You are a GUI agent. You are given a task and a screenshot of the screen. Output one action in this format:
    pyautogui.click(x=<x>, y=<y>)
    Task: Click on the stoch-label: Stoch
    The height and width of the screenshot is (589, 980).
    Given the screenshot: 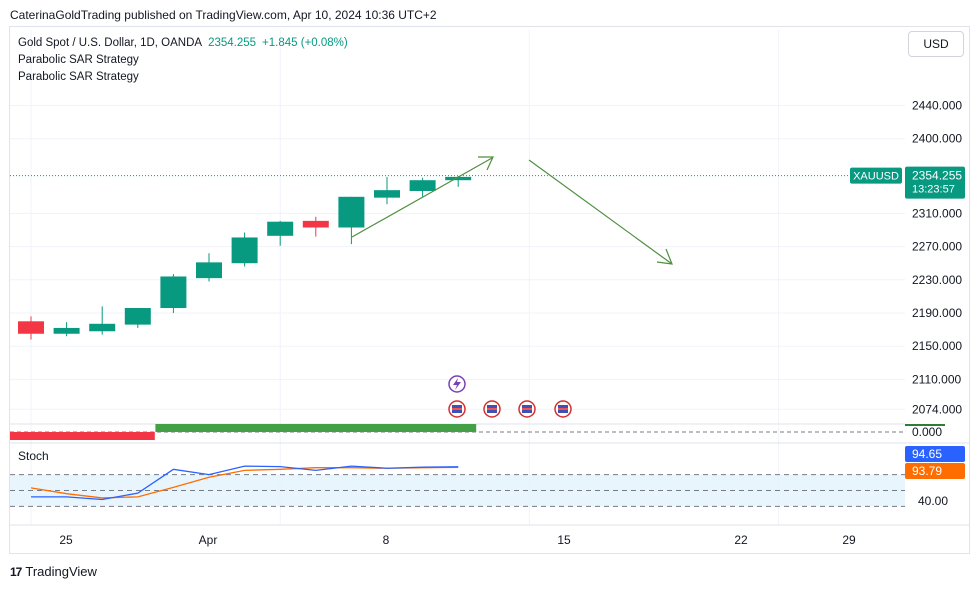 What is the action you would take?
    pyautogui.click(x=33, y=456)
    